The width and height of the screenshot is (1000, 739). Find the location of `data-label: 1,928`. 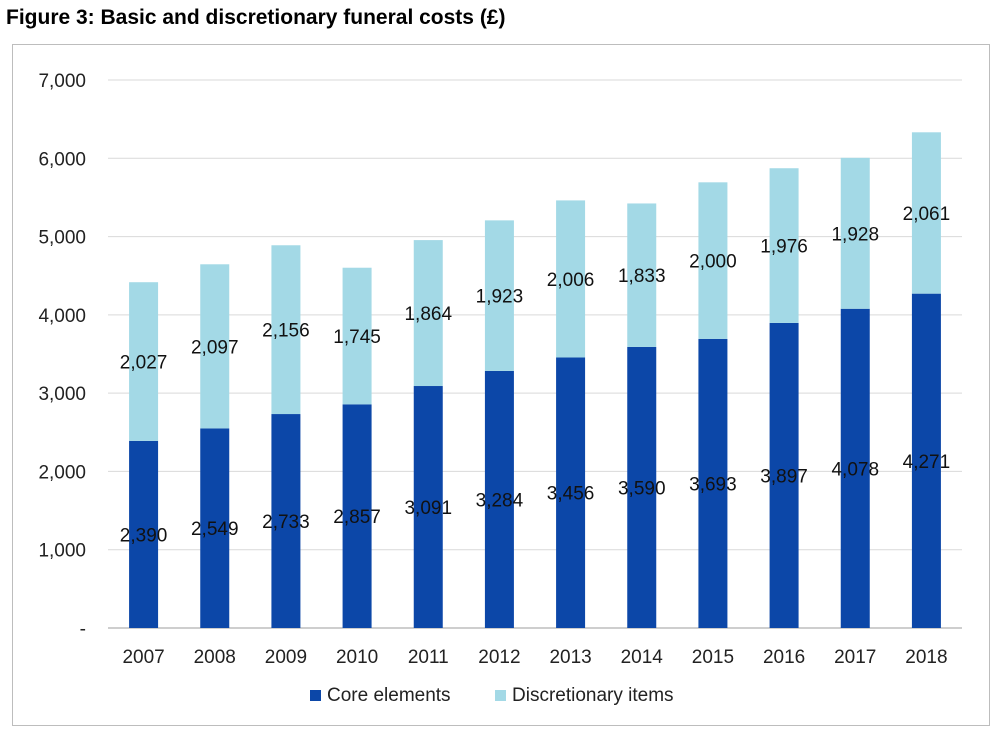

data-label: 1,928 is located at coordinates (855, 234).